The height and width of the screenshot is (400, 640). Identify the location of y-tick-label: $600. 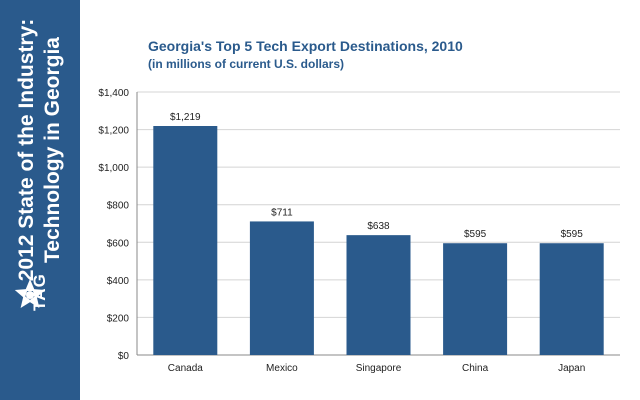
(118, 243).